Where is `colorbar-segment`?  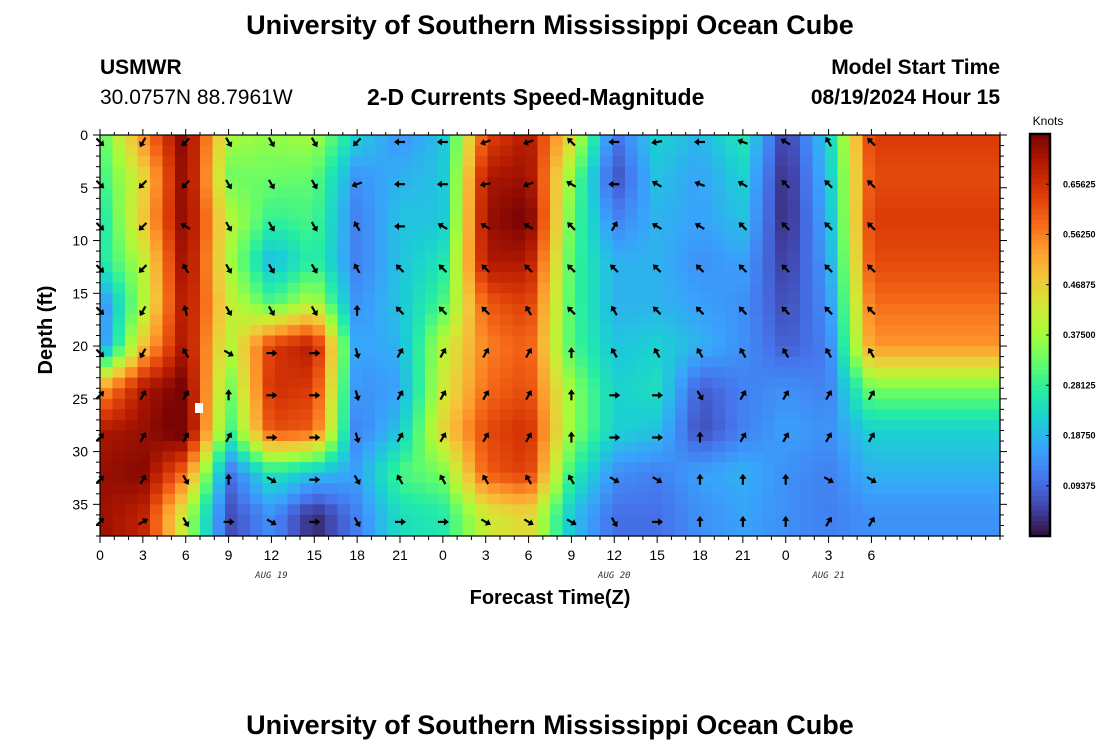
colorbar-segment is located at coordinates (1040, 483).